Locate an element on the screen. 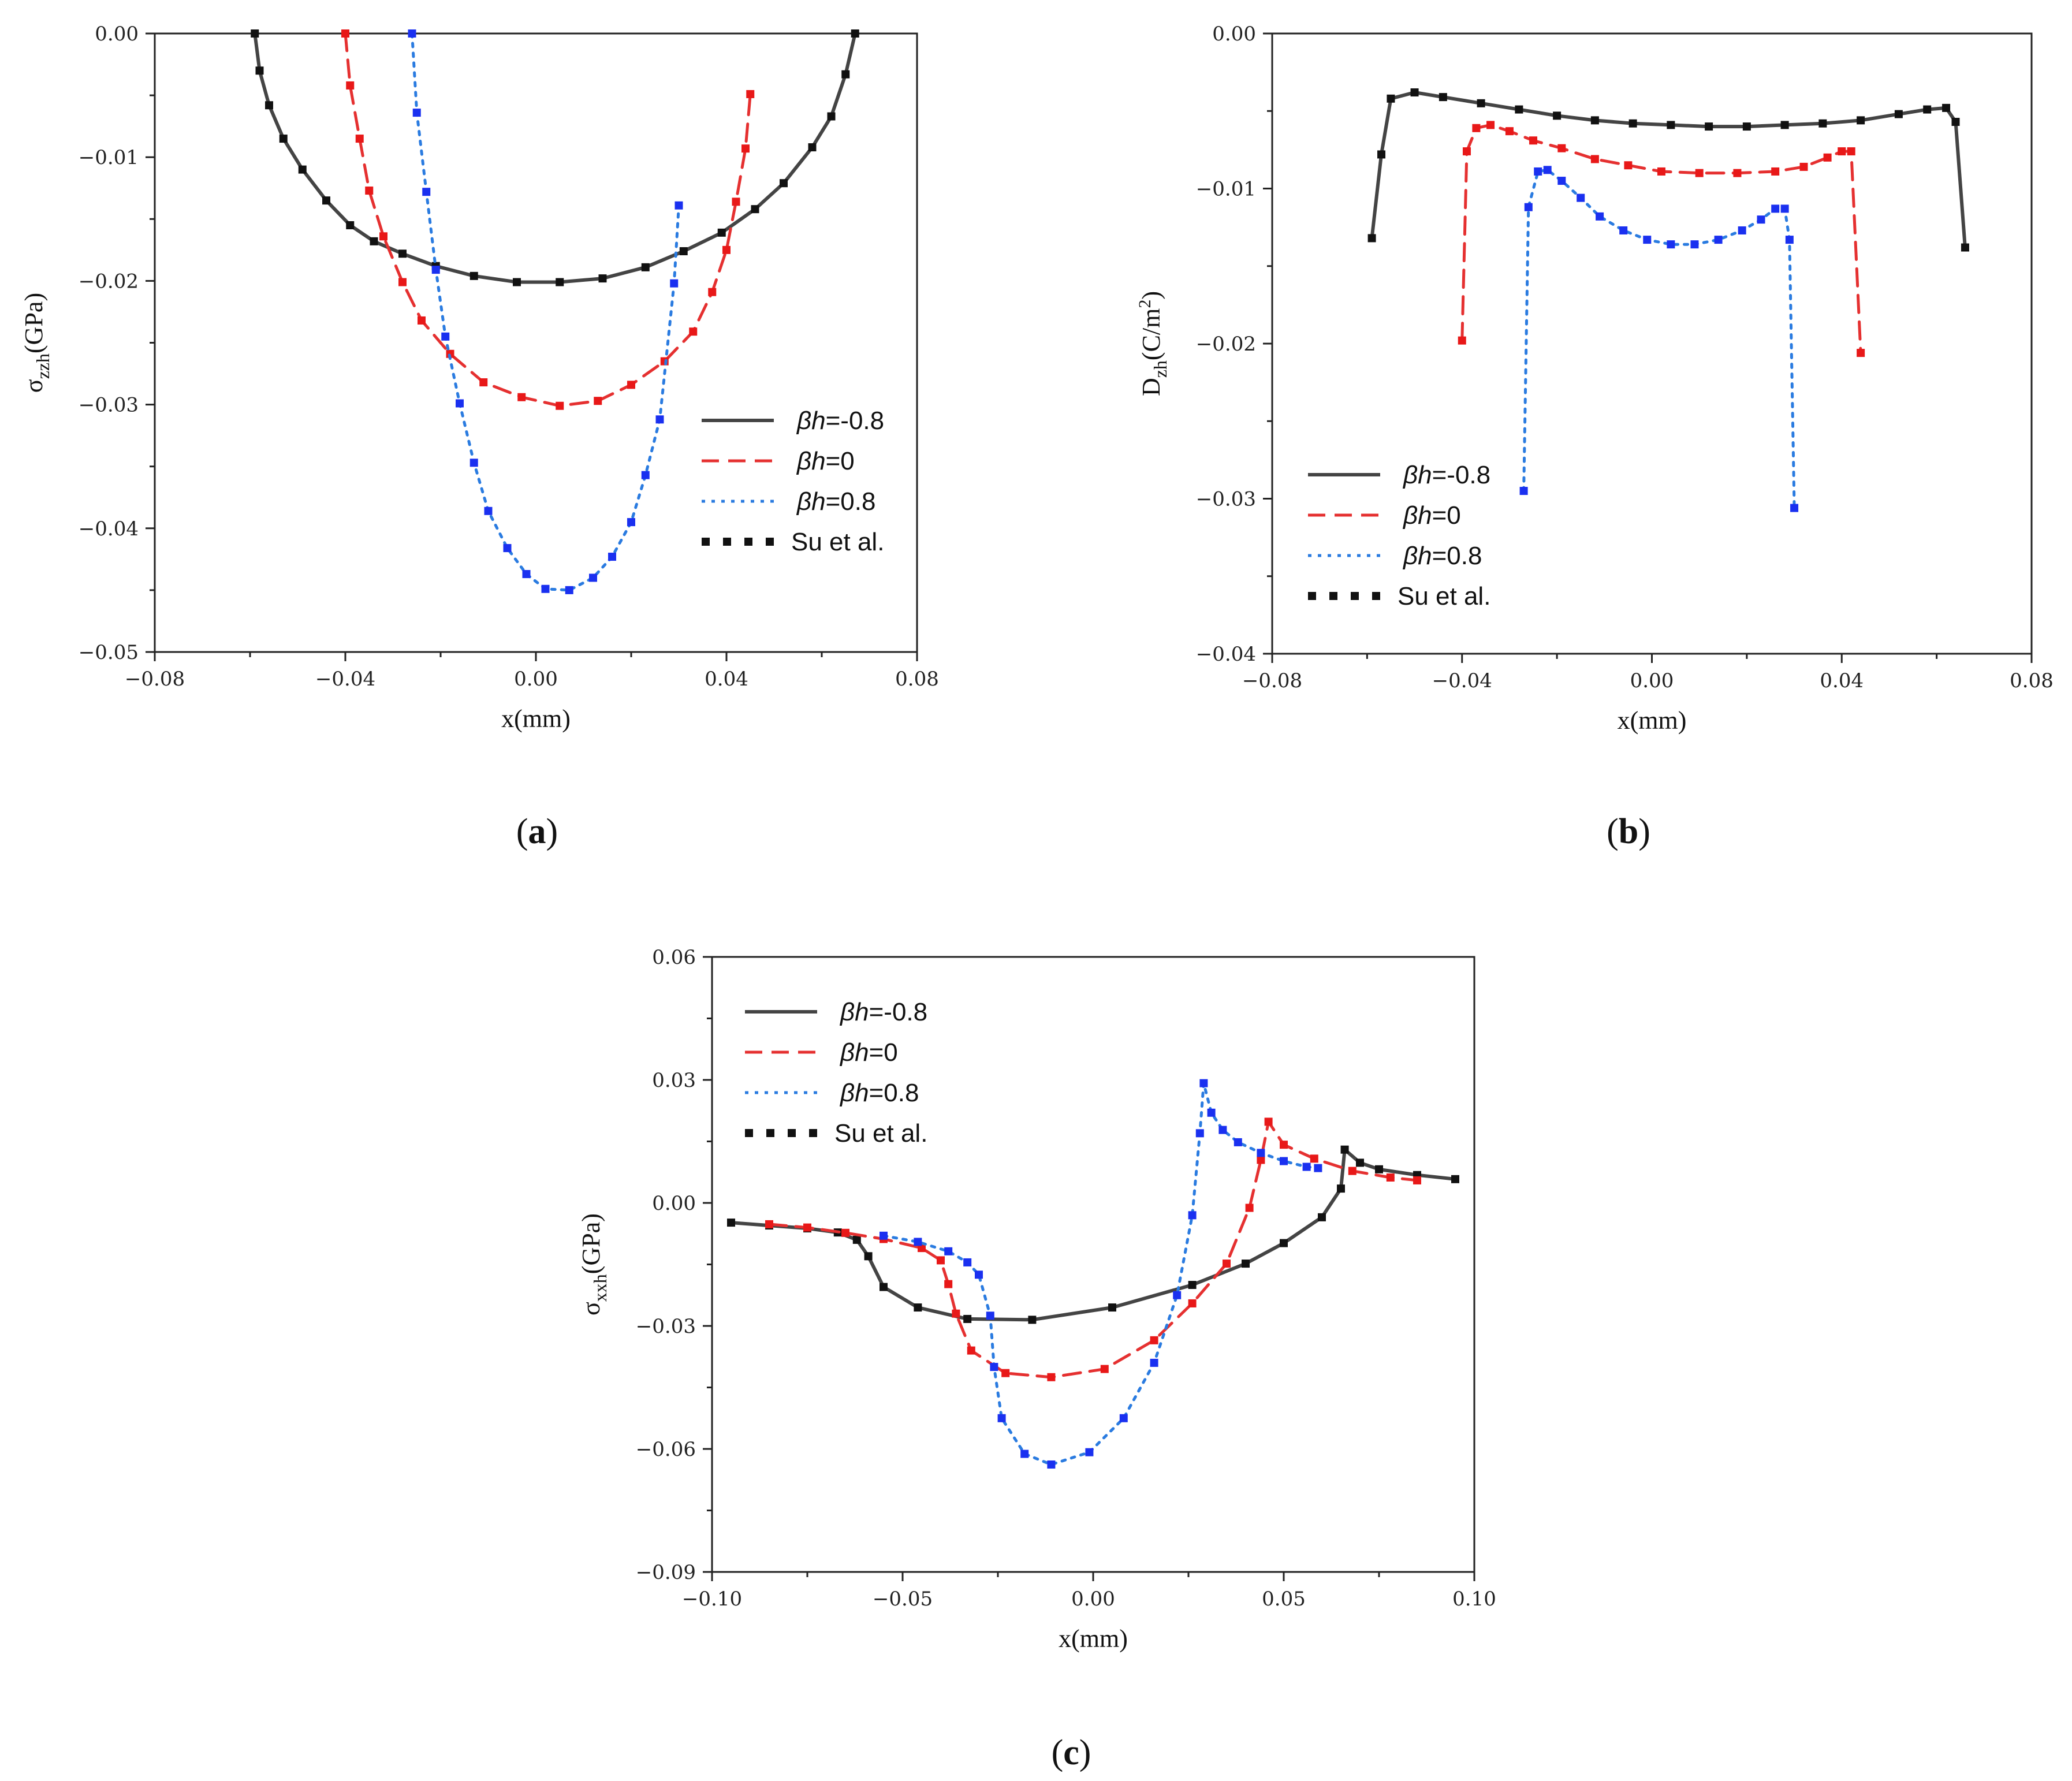  legend: βh=-0.8βh=0βh=0.8Su et al. is located at coordinates (836, 1072).